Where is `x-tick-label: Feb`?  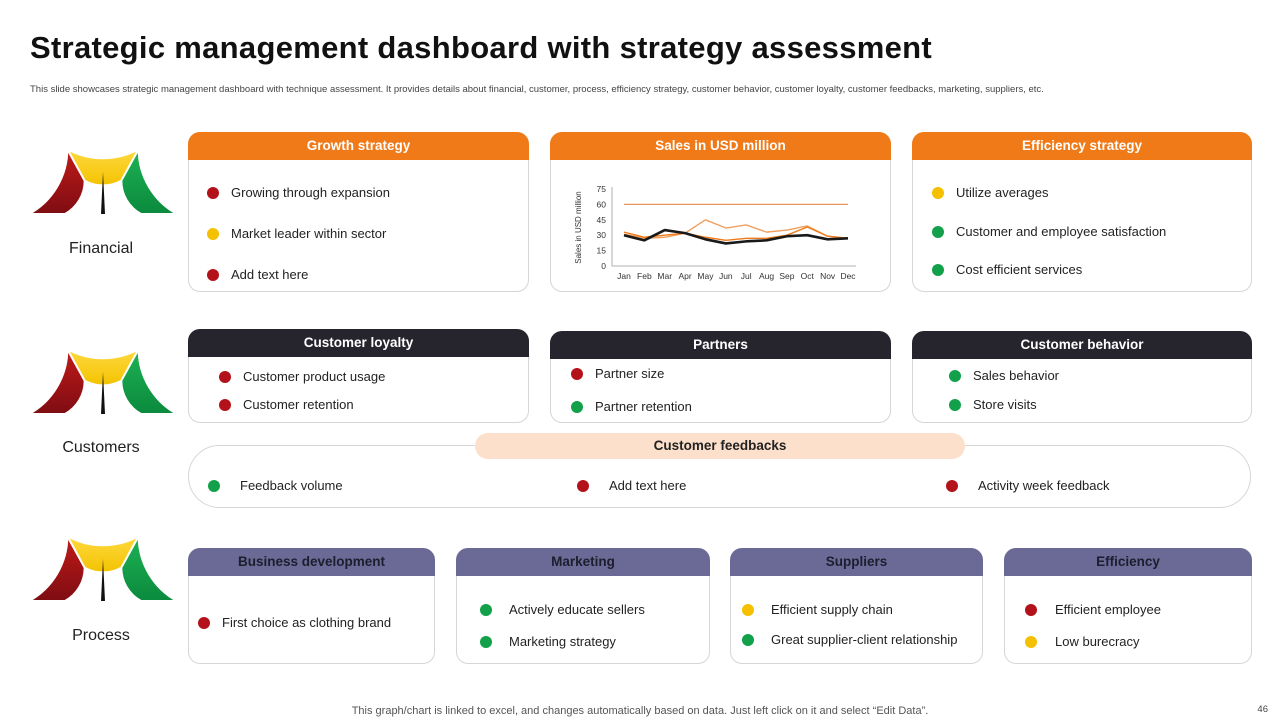 x-tick-label: Feb is located at coordinates (644, 276).